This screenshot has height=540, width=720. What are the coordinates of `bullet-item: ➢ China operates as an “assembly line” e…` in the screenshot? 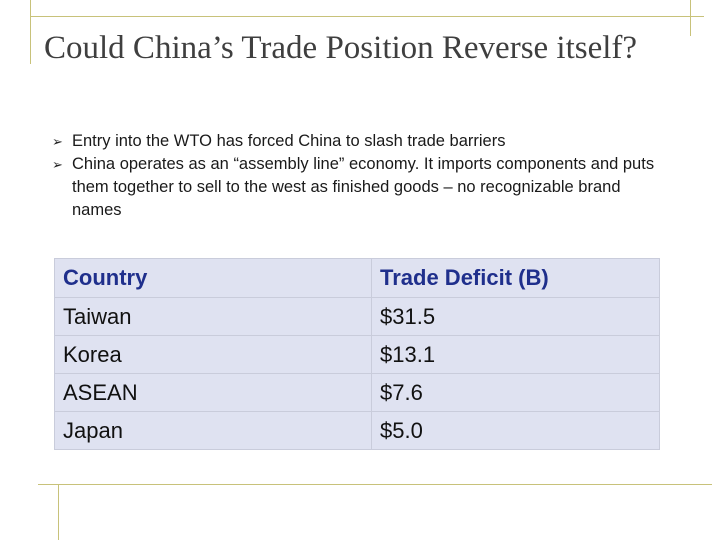 It's located at (362, 187).